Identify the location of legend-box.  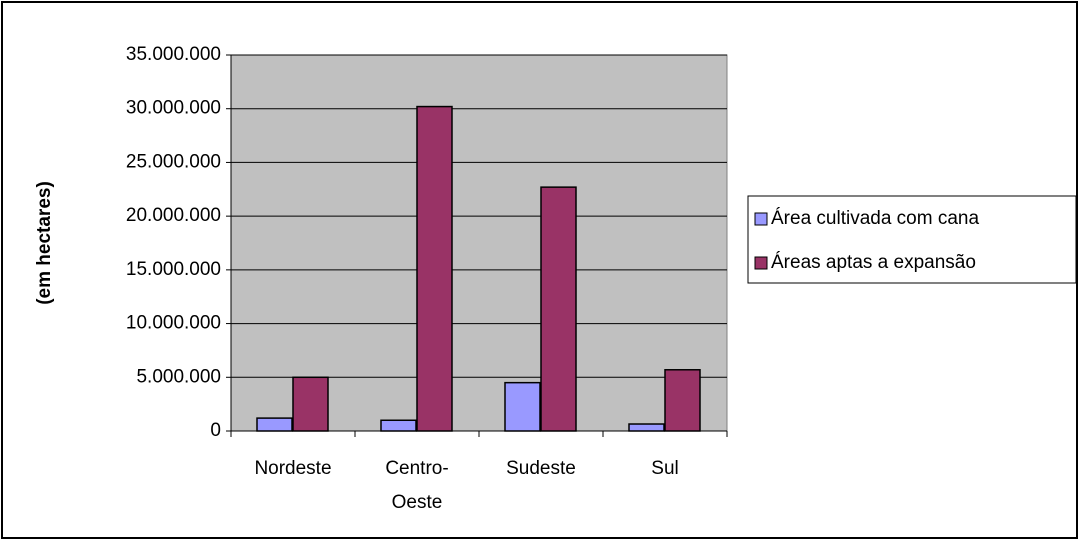
(912, 239).